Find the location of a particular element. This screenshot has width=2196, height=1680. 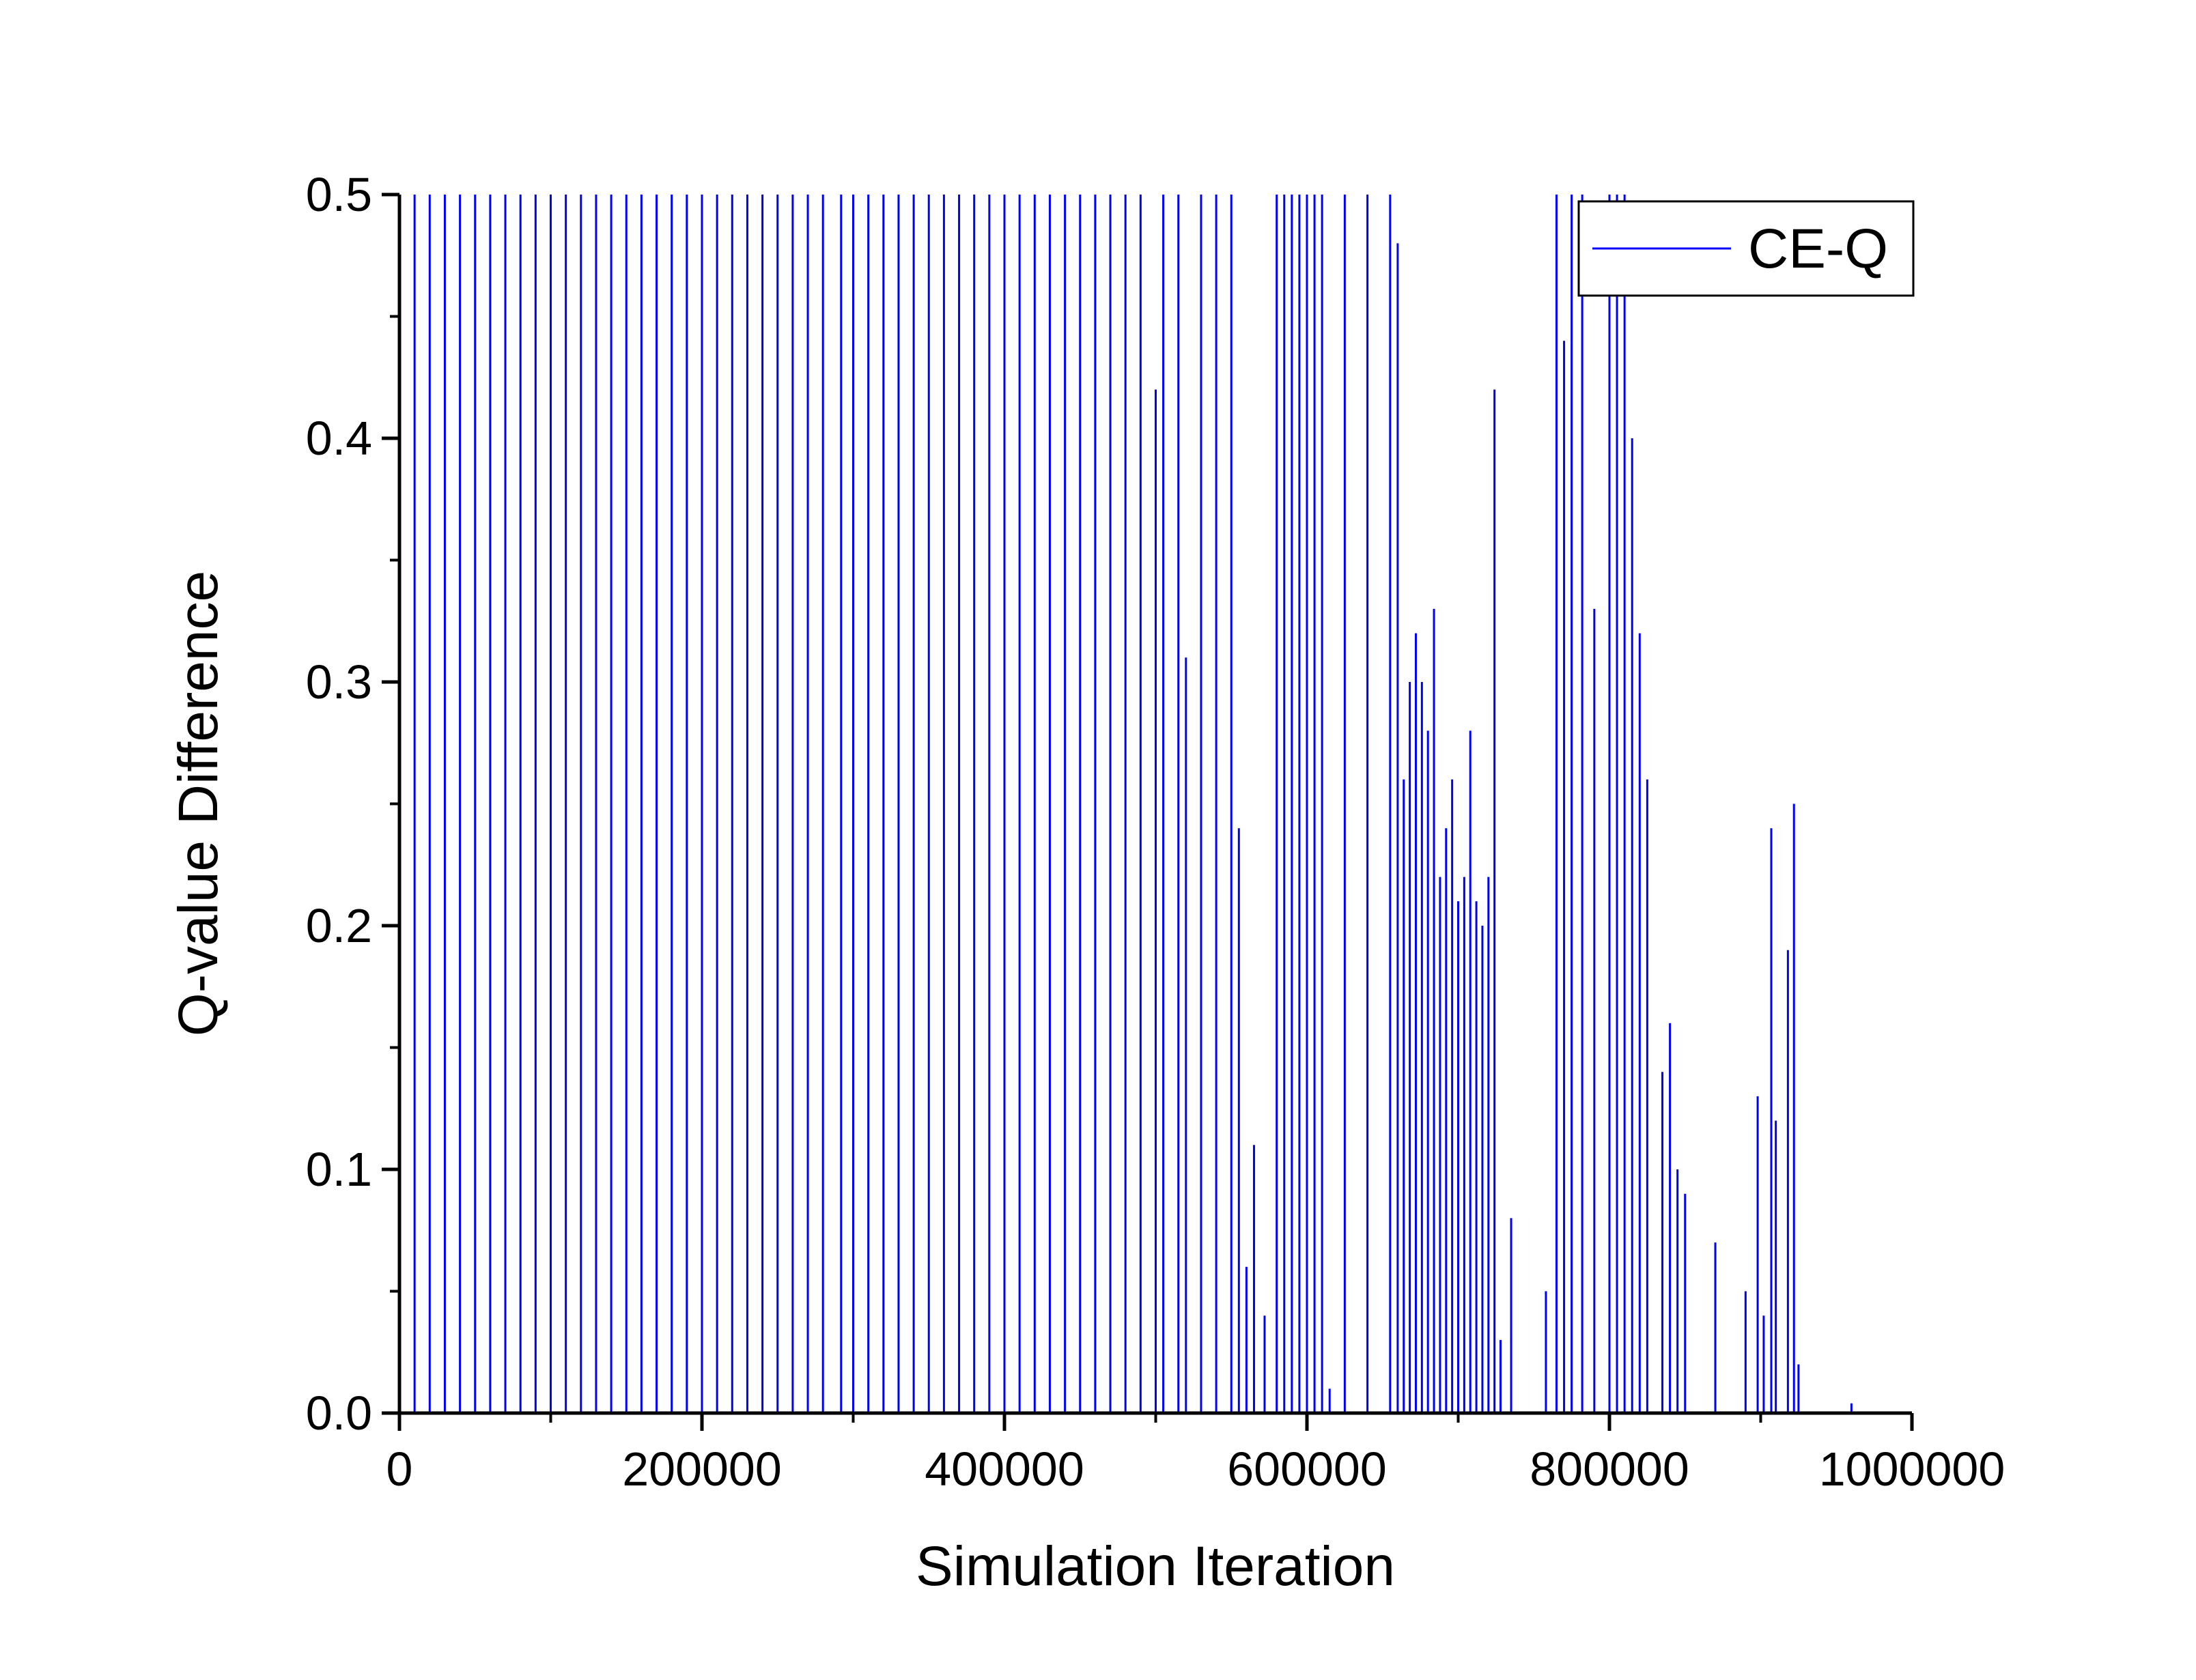

y-tick-label: 0.4 is located at coordinates (339, 438).